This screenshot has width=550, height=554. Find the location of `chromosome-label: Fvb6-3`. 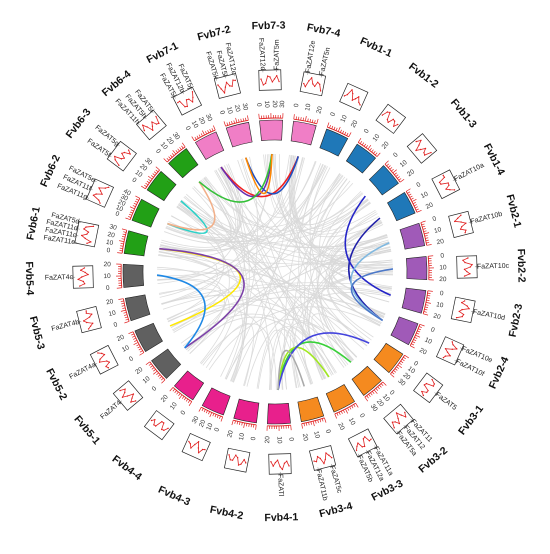

chromosome-label: Fvb6-3 is located at coordinates (79, 123).